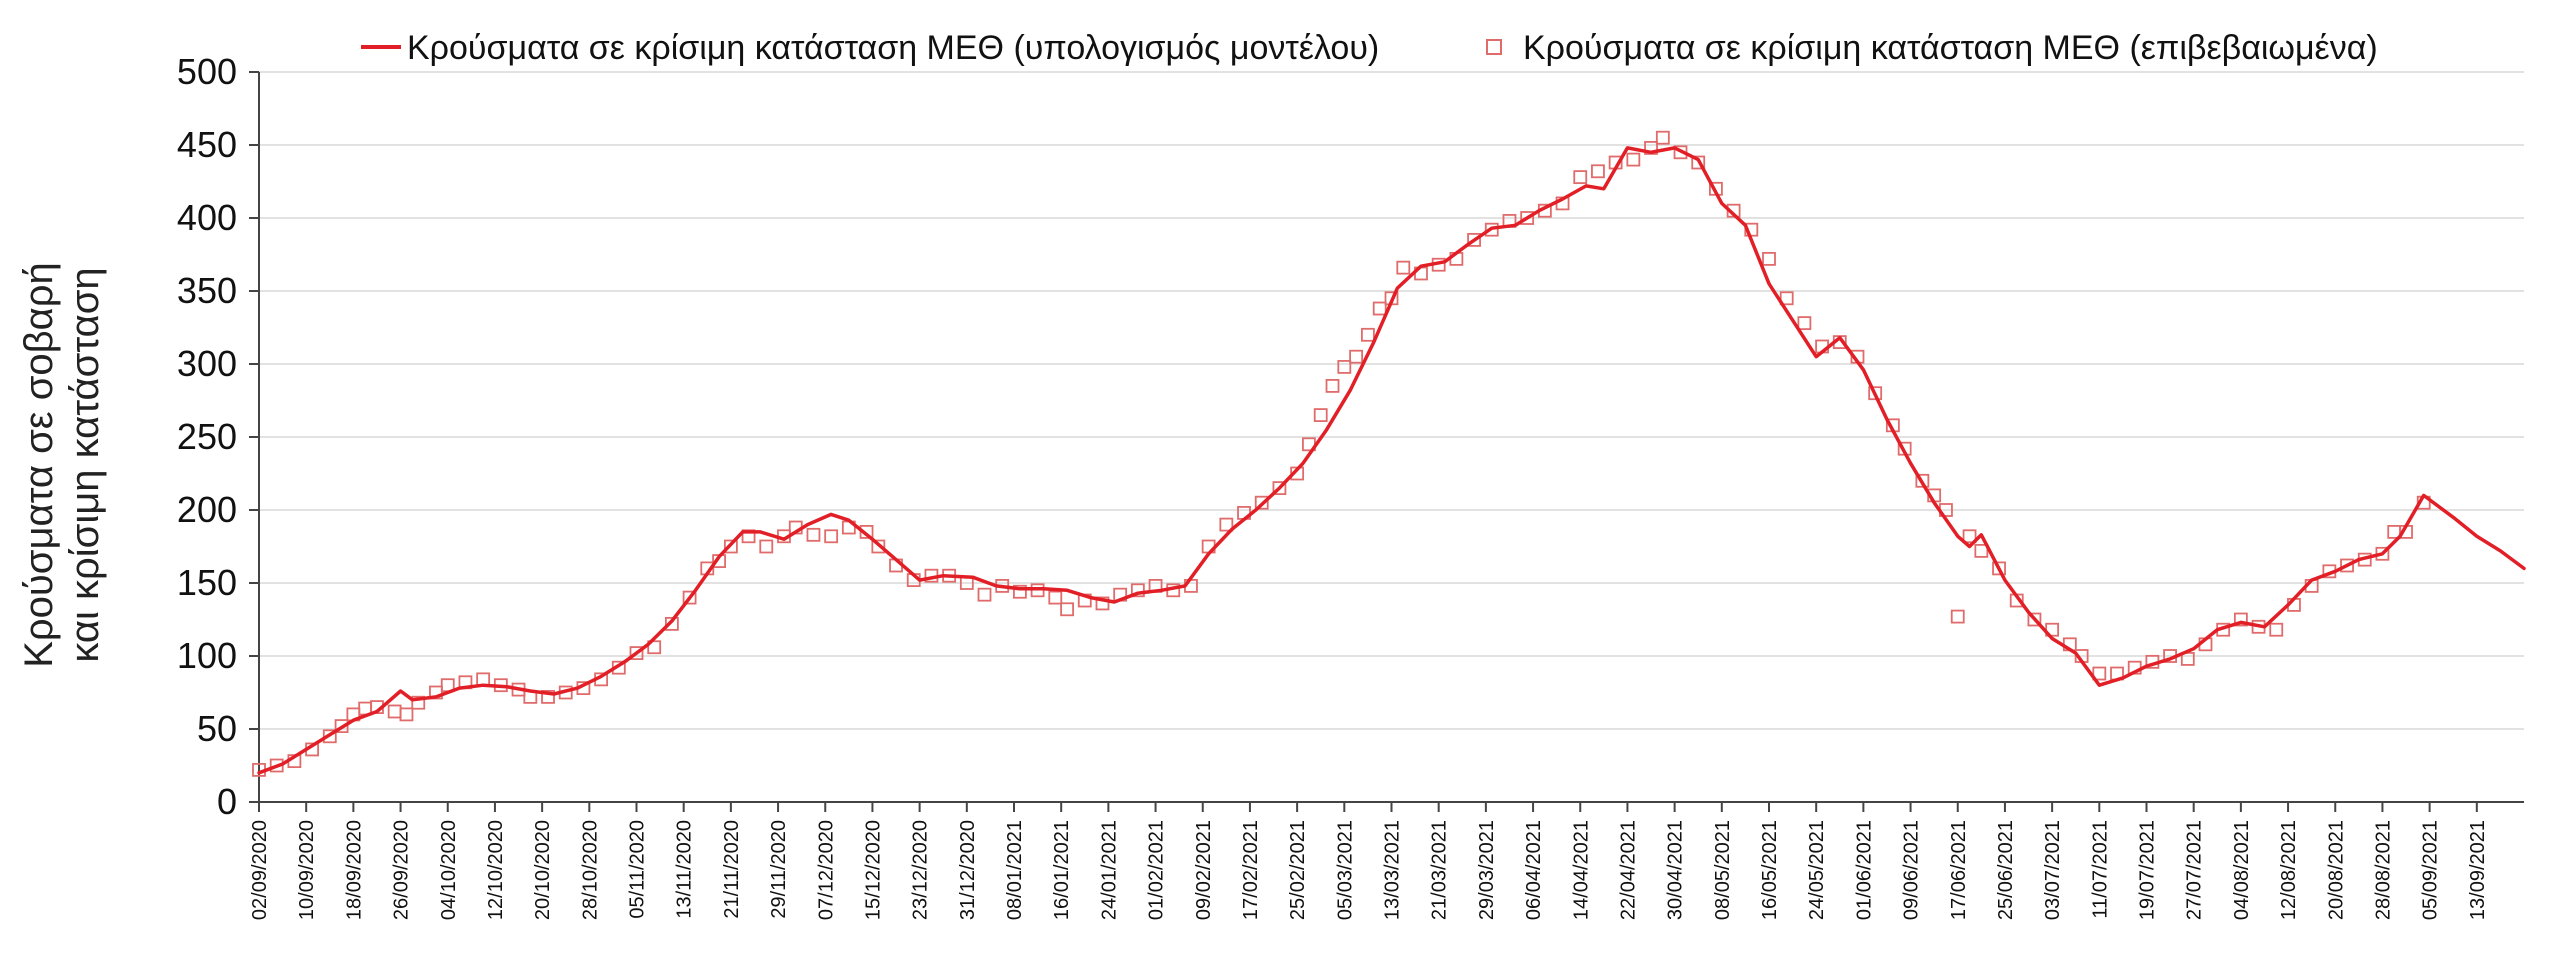  I want to click on x-tick-label: 05/11/2020, so click(638, 869).